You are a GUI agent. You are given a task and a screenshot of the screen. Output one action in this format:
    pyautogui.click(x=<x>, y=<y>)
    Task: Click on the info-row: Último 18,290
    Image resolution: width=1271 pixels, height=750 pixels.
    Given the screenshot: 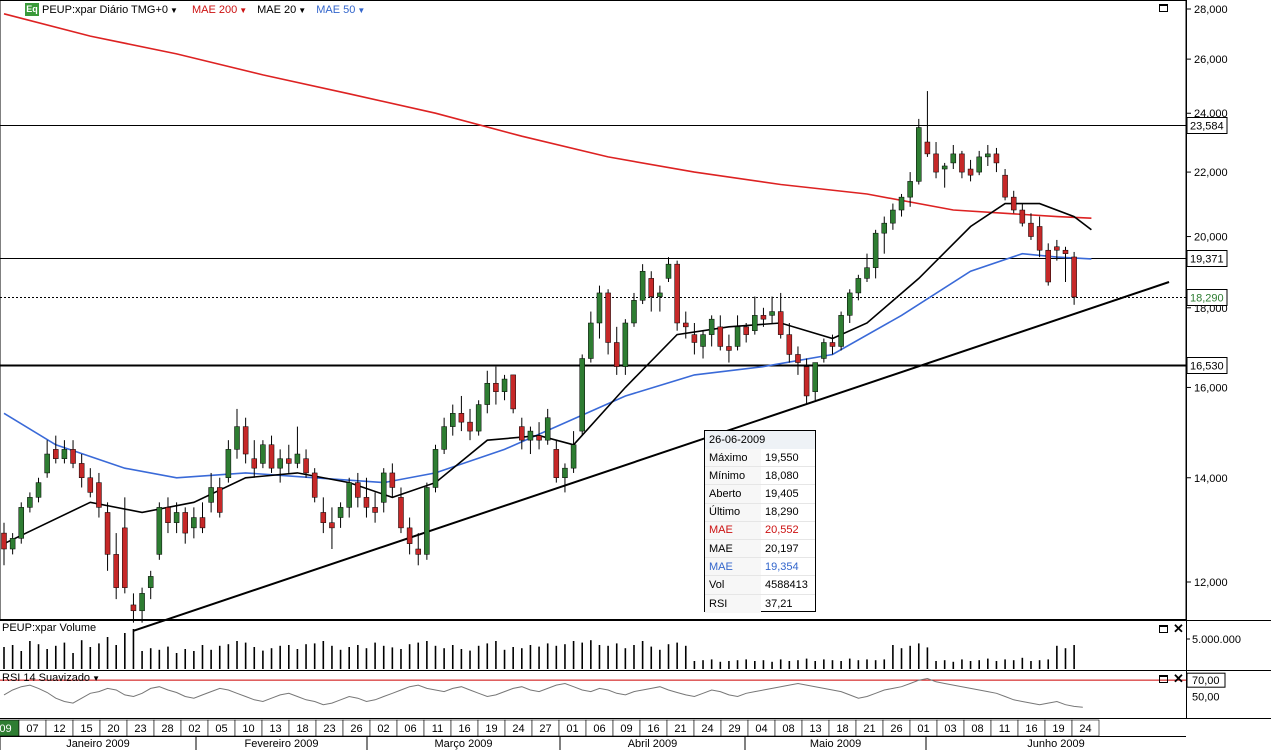 What is the action you would take?
    pyautogui.click(x=760, y=512)
    